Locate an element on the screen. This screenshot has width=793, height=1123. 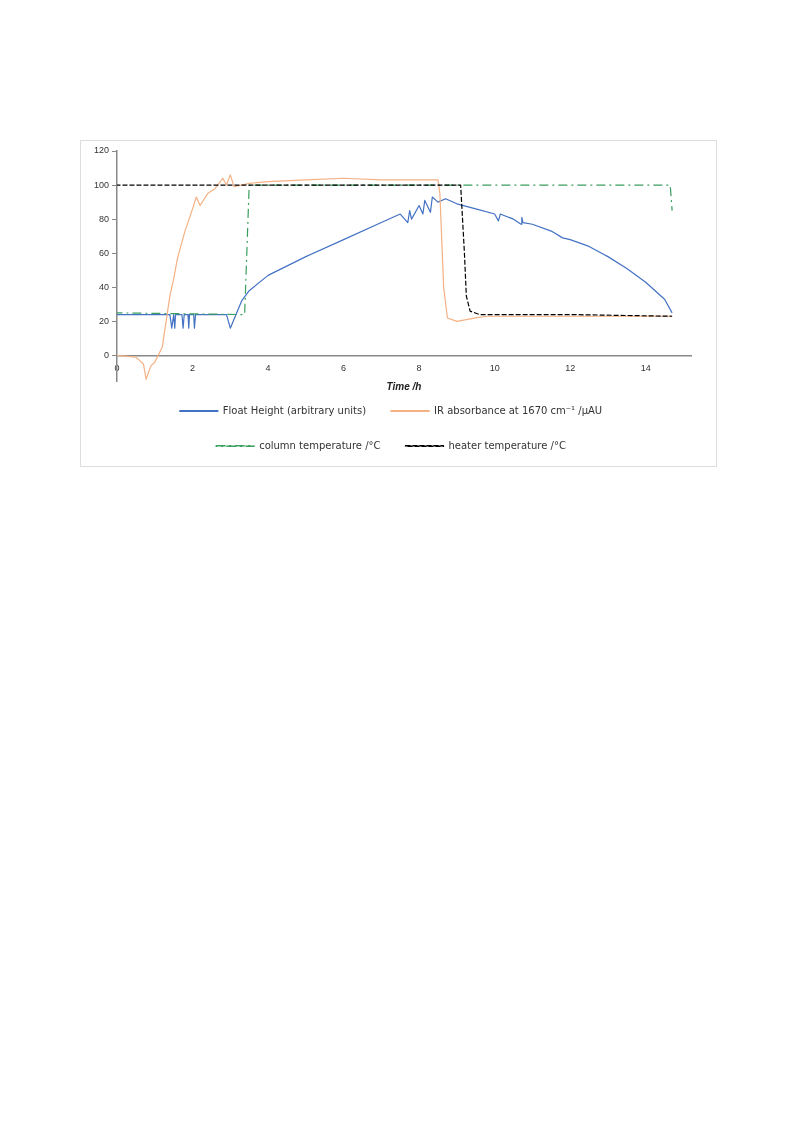
x-tick-label: 4 is located at coordinates (268, 368).